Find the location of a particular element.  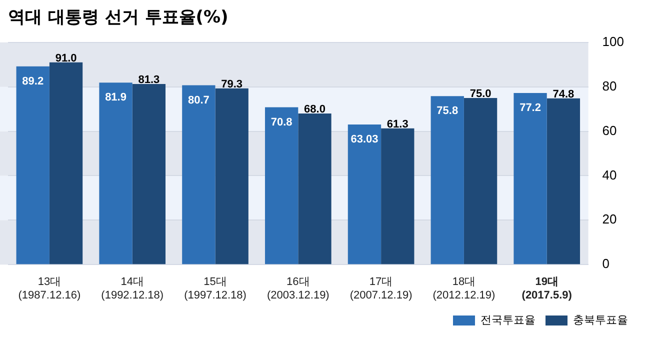

y-tick-label: 80 is located at coordinates (609, 86).